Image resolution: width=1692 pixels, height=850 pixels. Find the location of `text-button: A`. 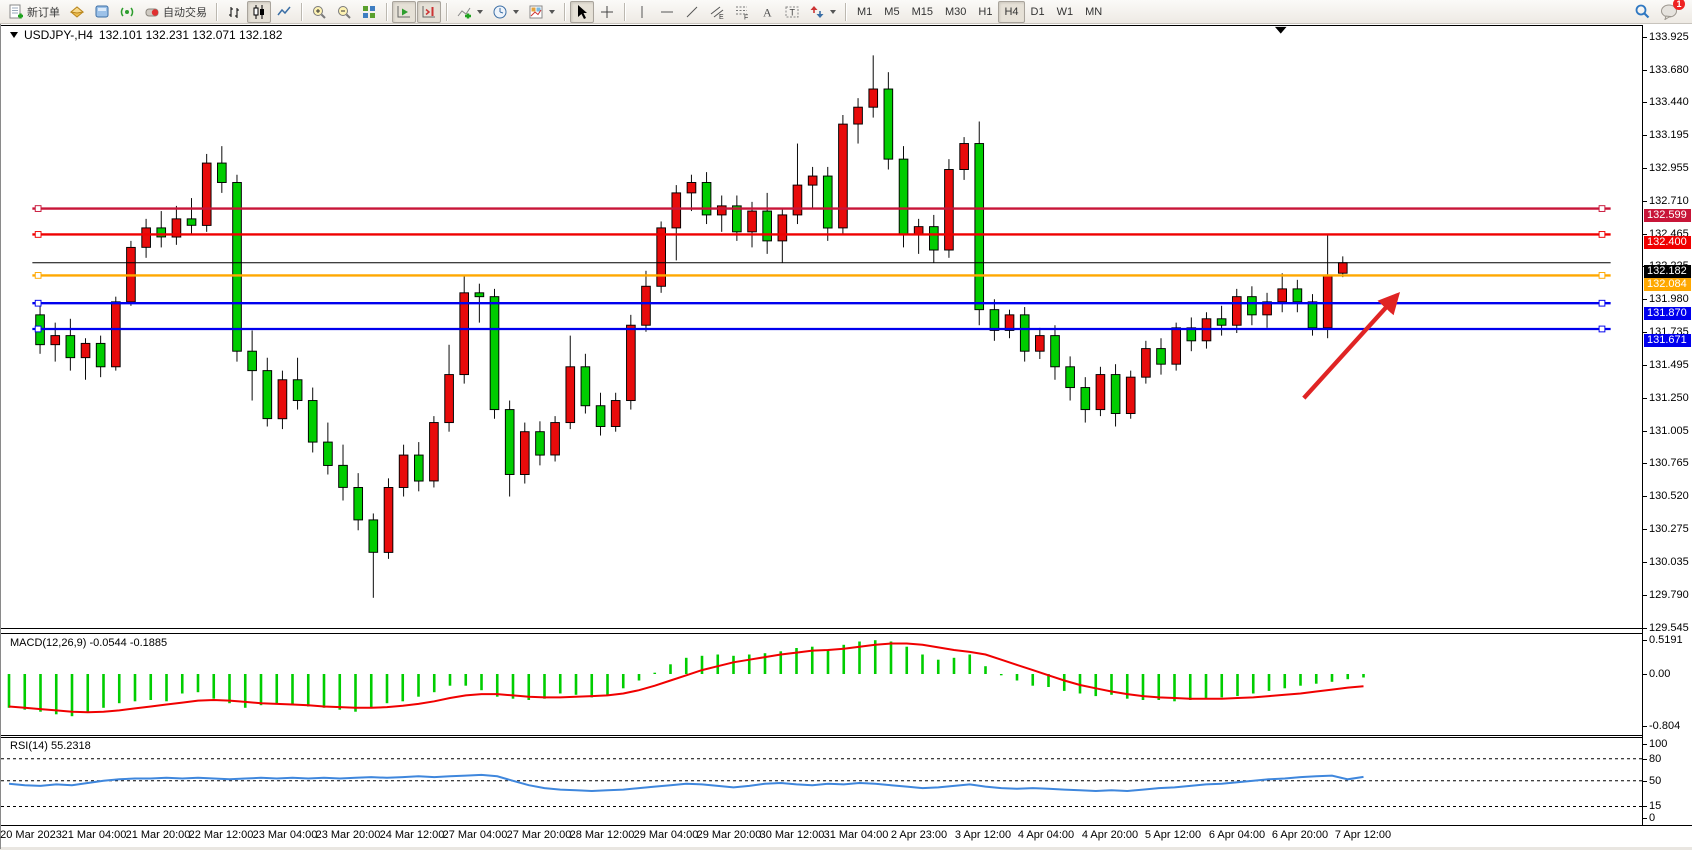

text-button: A is located at coordinates (767, 12).